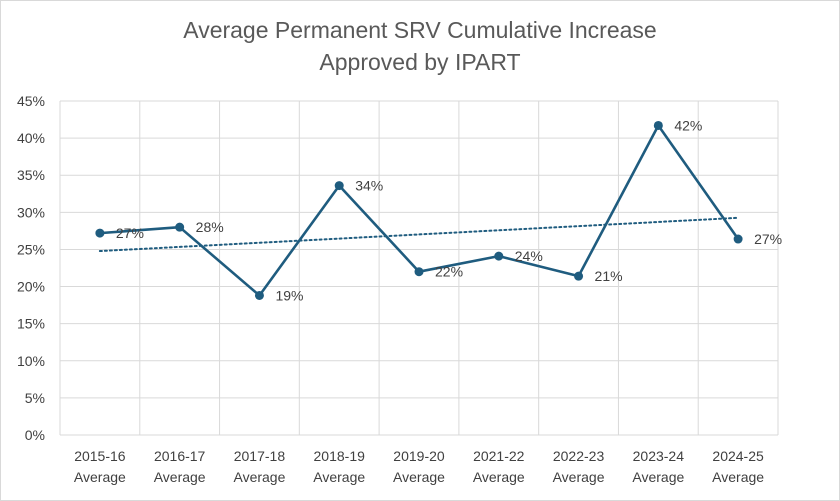 Image resolution: width=840 pixels, height=501 pixels. I want to click on y-tick-label: 5%, so click(35, 398).